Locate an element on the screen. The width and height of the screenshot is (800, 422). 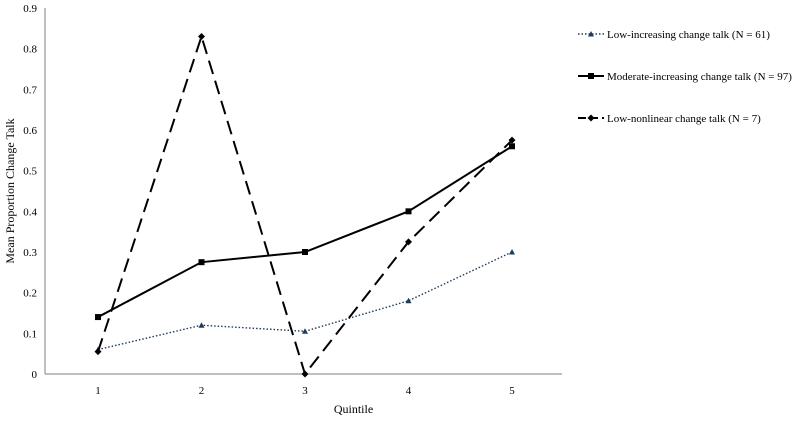
y-tick-label: 0.9 is located at coordinates (30, 9).